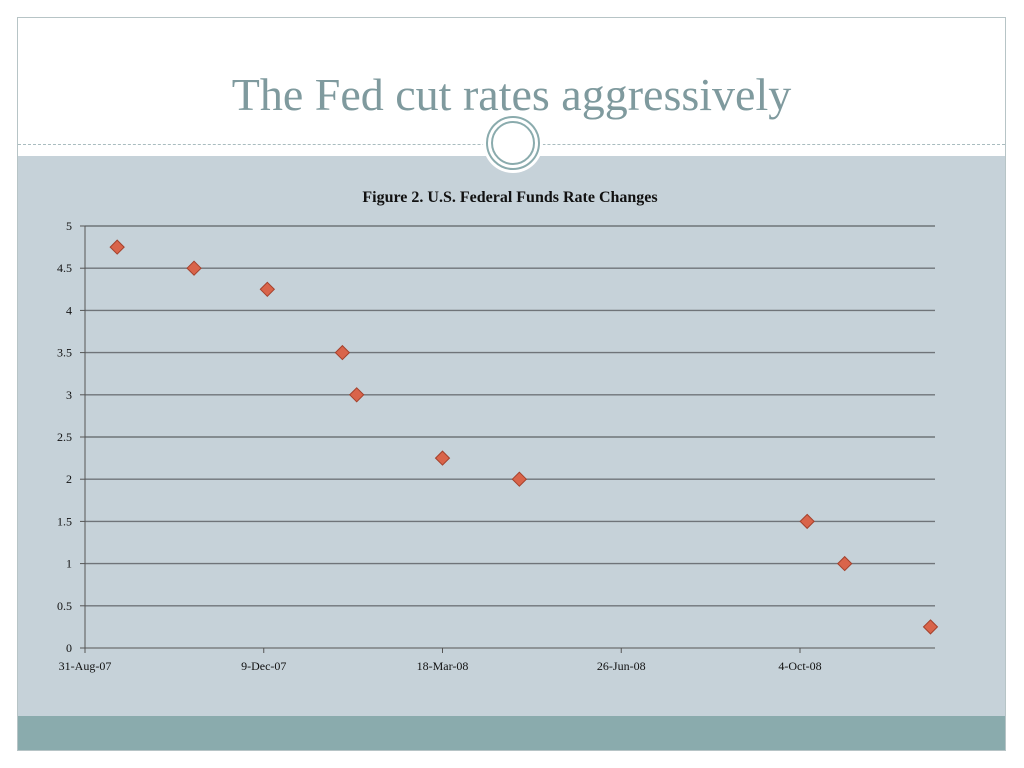 The width and height of the screenshot is (1024, 768). I want to click on y-tick-label: 2.5, so click(64, 437).